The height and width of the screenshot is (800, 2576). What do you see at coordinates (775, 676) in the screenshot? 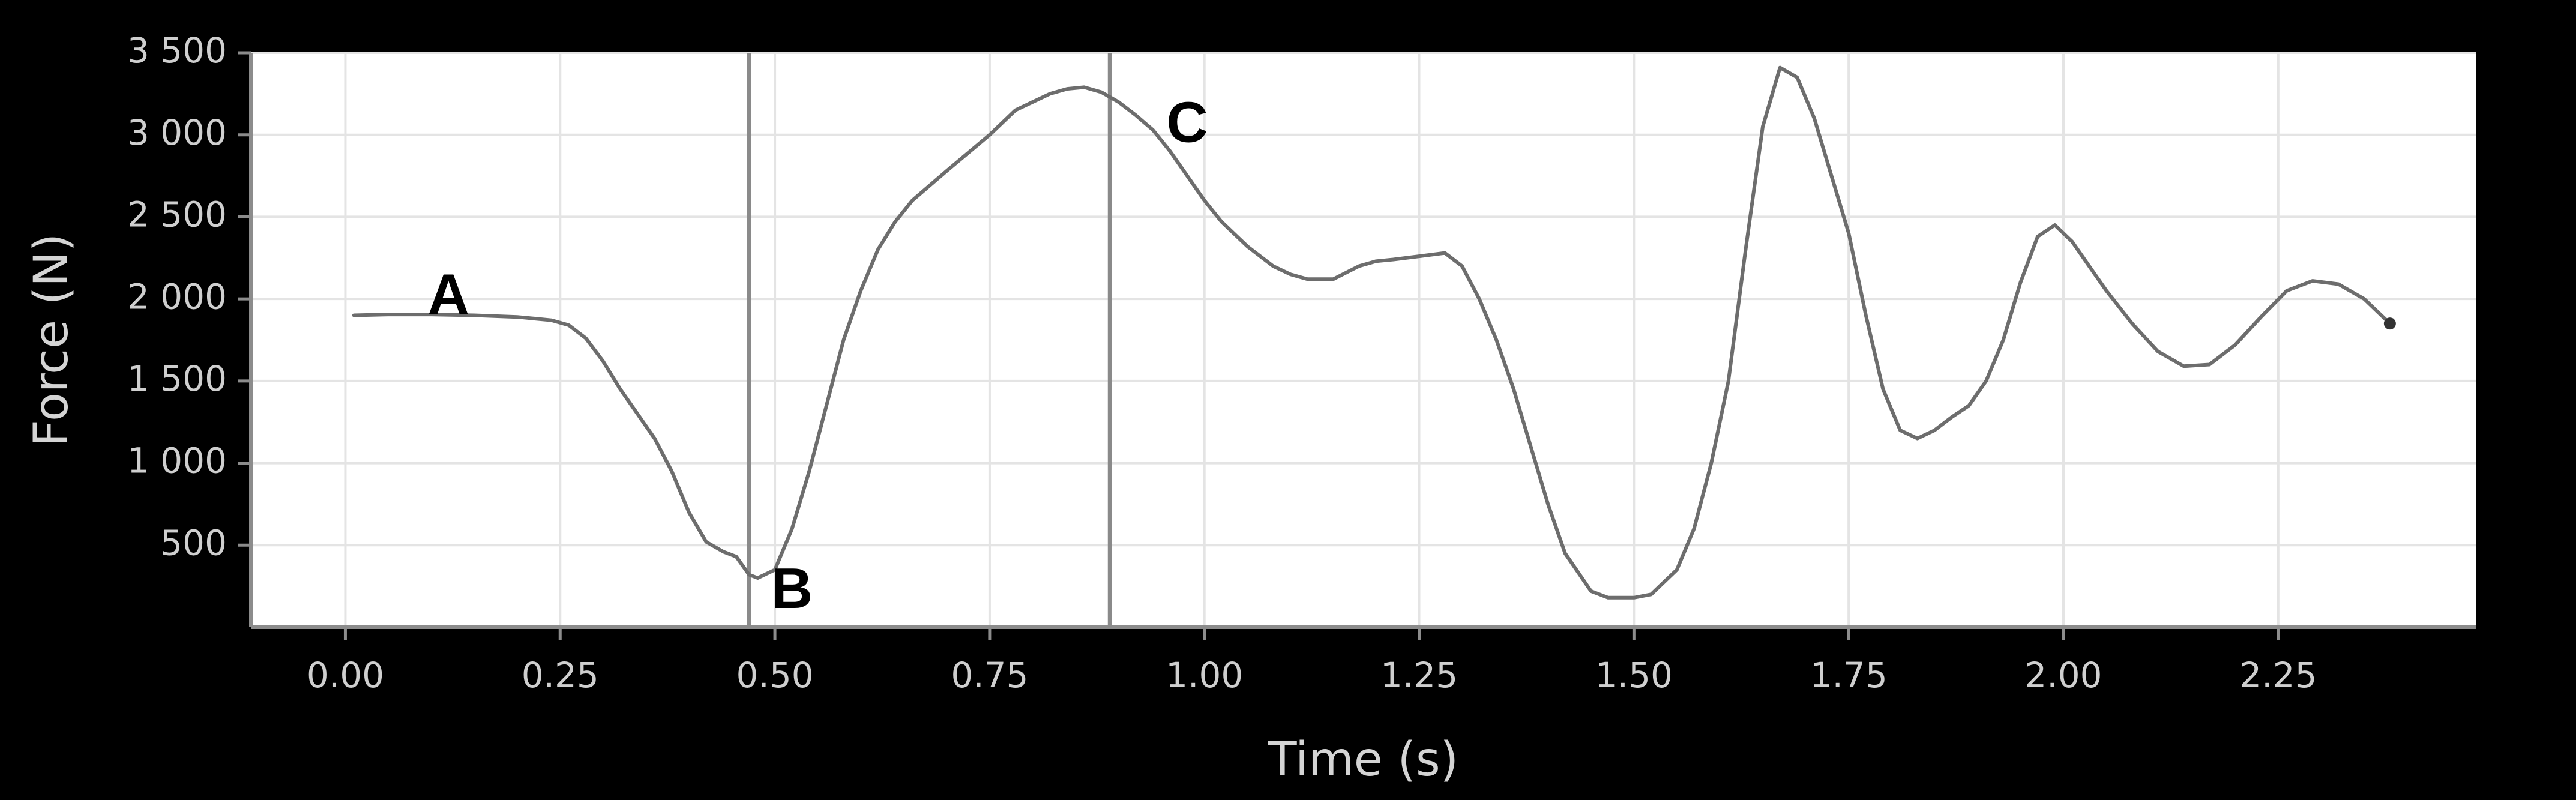
I see `x-tick-label: 0.50` at bounding box center [775, 676].